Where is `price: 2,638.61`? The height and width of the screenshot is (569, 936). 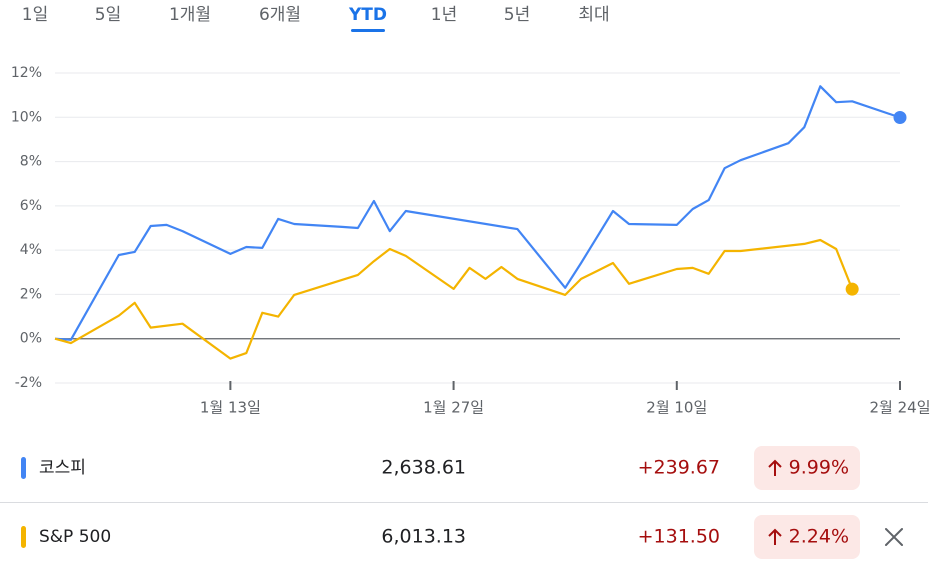 price: 2,638.61 is located at coordinates (423, 468).